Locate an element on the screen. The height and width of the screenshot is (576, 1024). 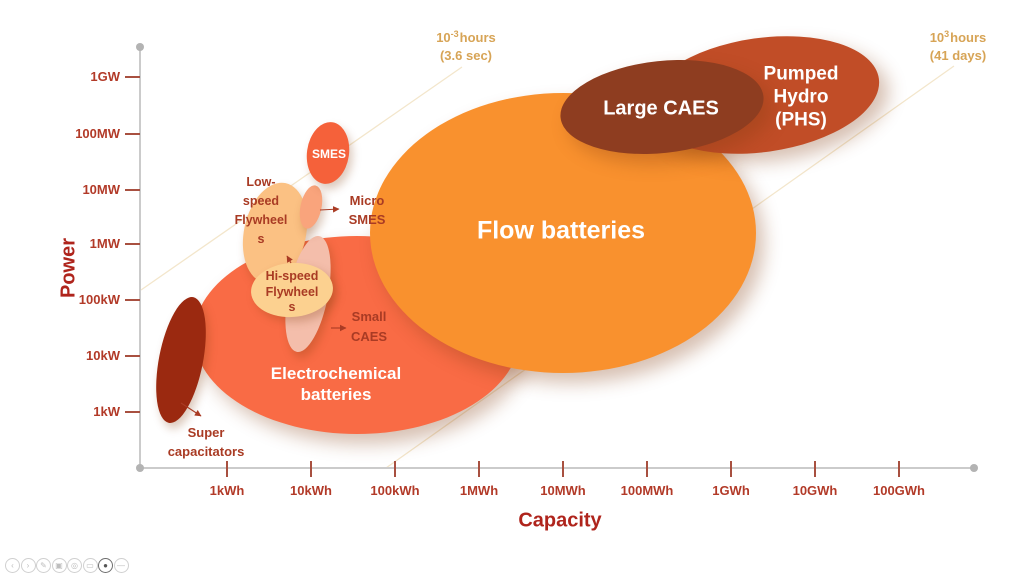
super-capacitors-label: Super capacitators is located at coordinates (206, 442).